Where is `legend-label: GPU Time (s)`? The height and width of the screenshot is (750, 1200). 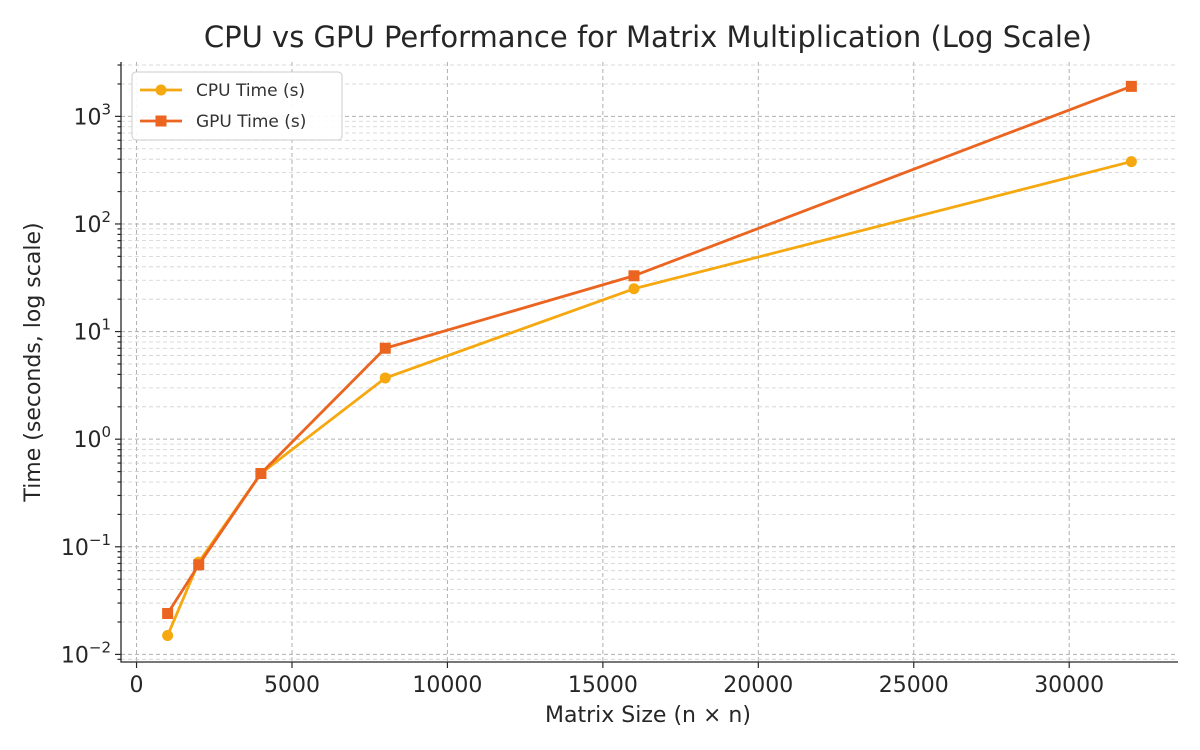 legend-label: GPU Time (s) is located at coordinates (251, 122).